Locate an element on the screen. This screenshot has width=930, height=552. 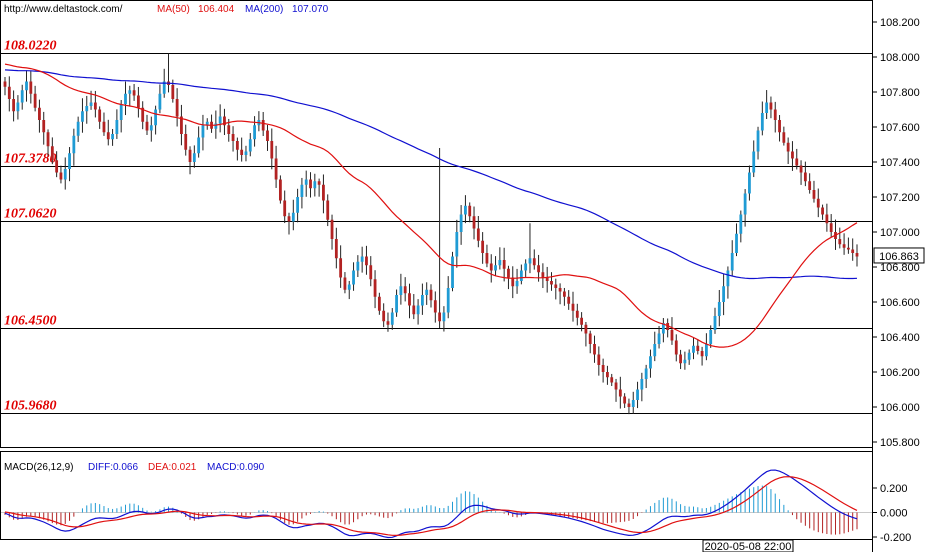
price-tick-label: 106.000 is located at coordinates (900, 408).